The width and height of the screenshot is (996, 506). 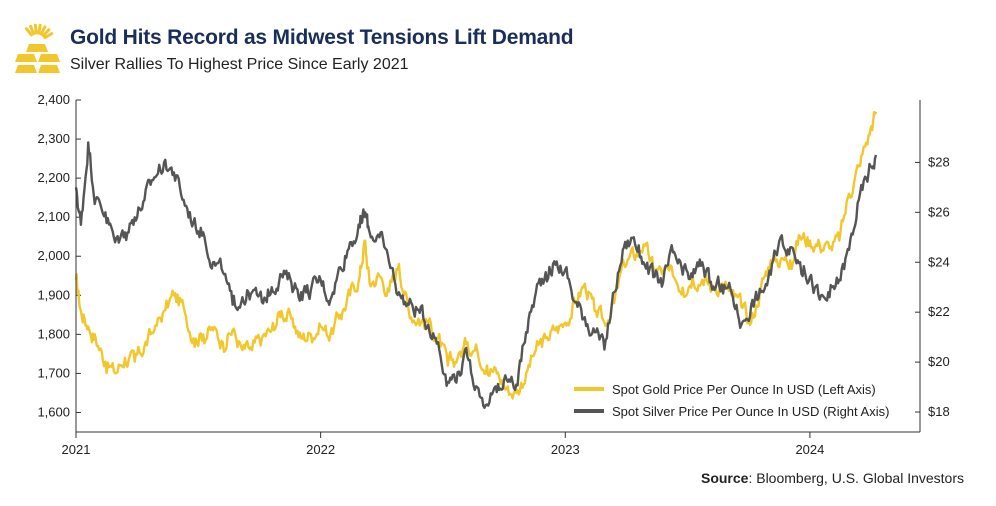 I want to click on x-tick-label: 2024, so click(x=809, y=449).